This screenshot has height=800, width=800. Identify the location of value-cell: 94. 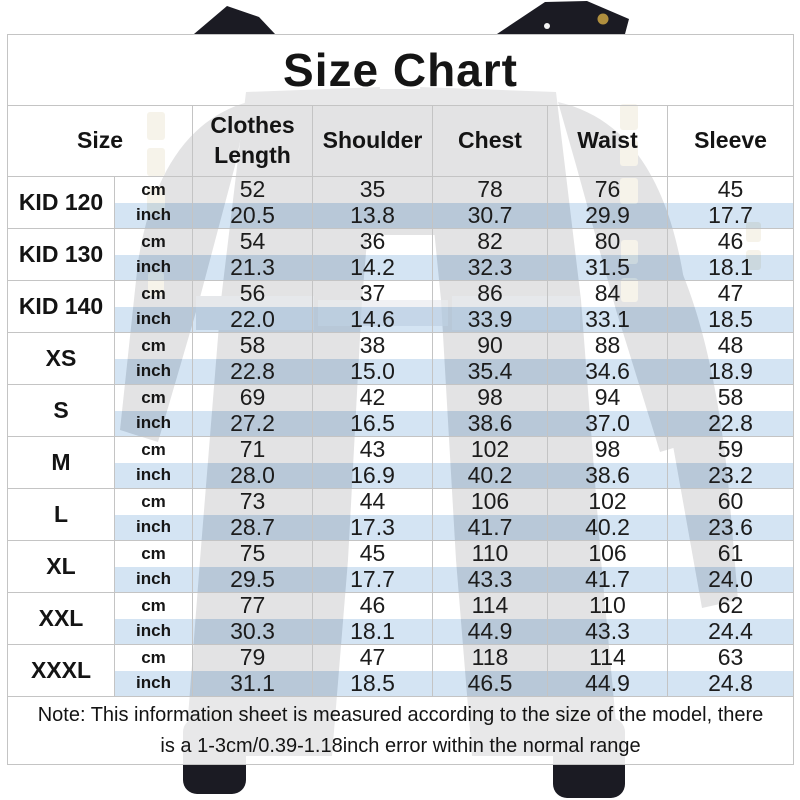
(607, 397).